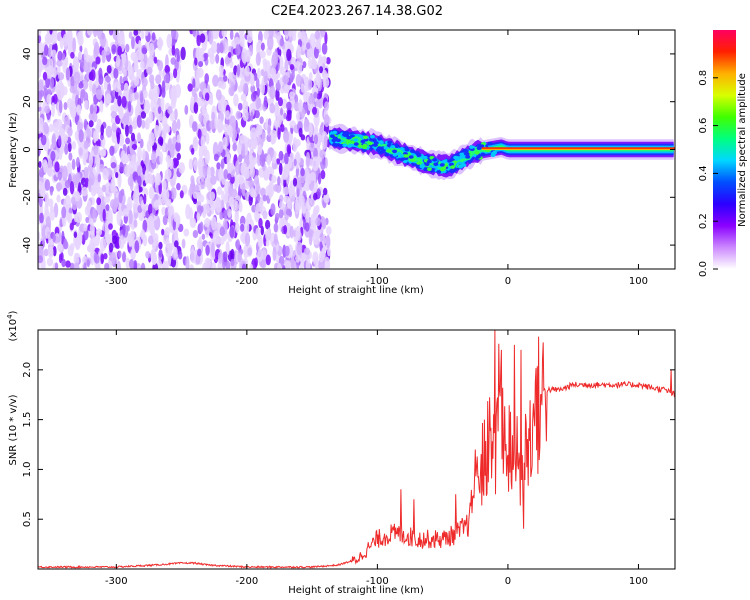 This screenshot has width=750, height=600. Describe the element at coordinates (27, 54) in the screenshot. I see `y-tick-label: 40` at that location.